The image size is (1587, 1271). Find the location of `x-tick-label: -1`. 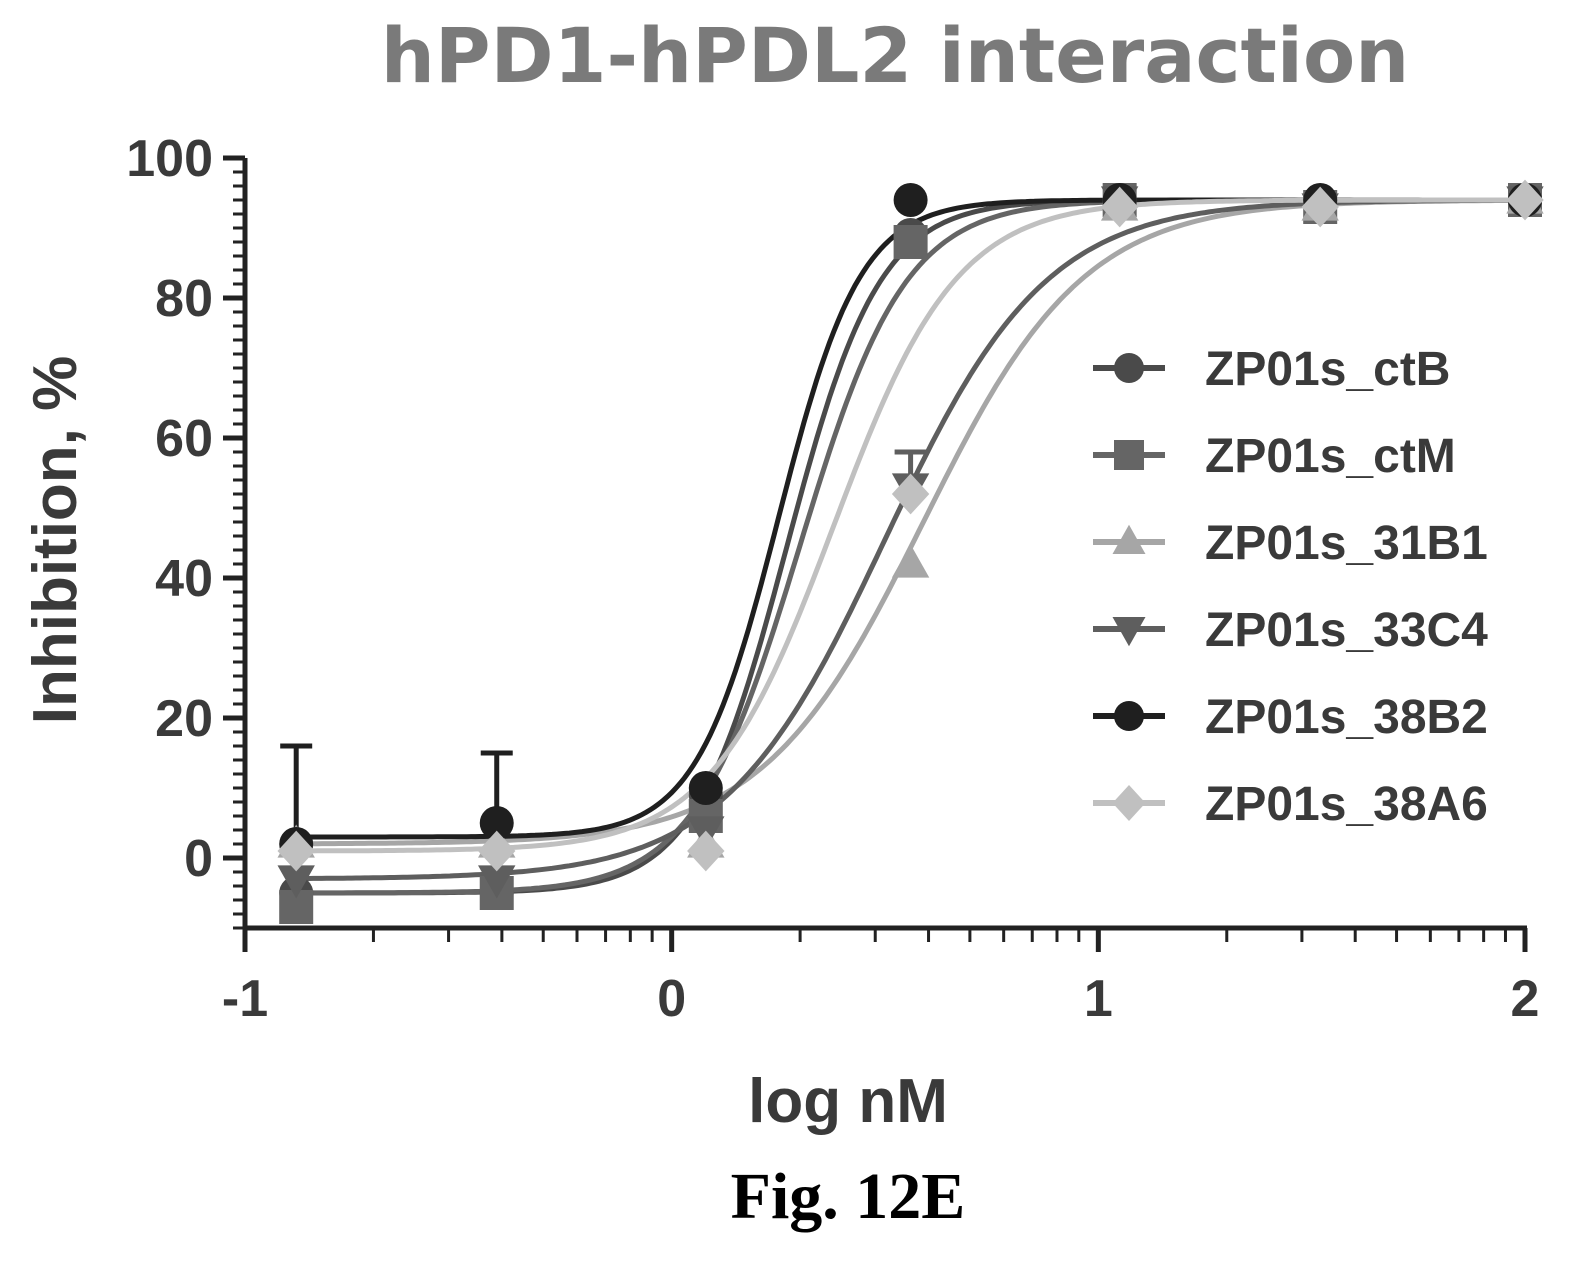

x-tick-label: -1 is located at coordinates (245, 999).